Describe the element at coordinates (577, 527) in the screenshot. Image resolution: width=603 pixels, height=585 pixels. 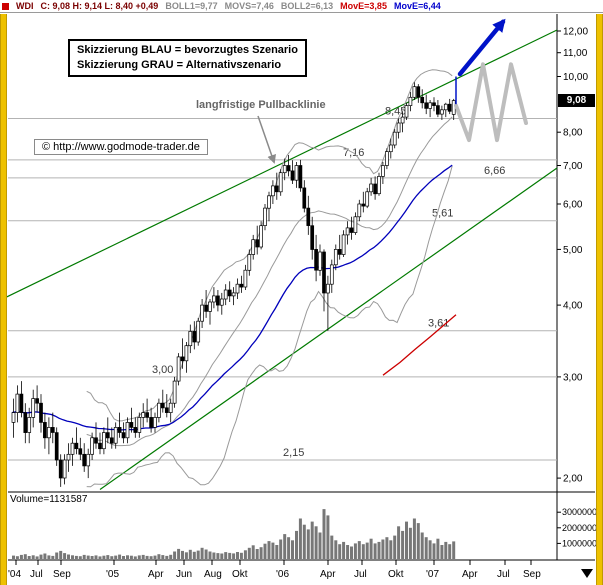
I see `volume-axis-labels: 3000000 2000000 1000000` at that location.